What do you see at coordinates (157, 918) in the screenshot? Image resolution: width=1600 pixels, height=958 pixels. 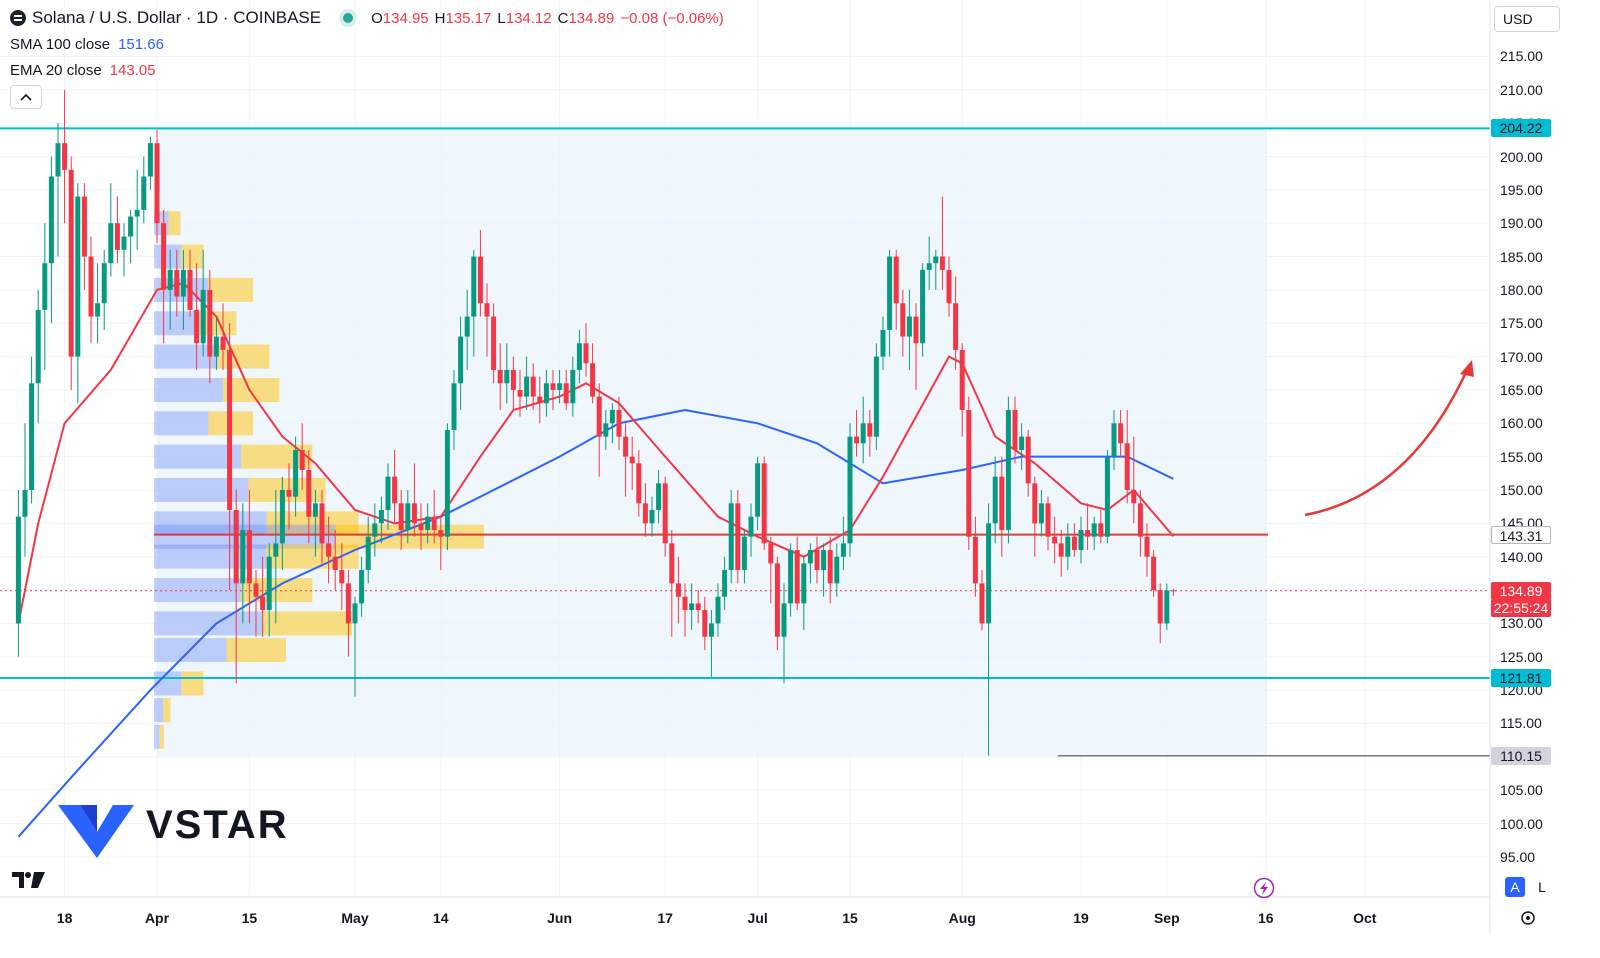 I see `time-tick-label: Apr` at bounding box center [157, 918].